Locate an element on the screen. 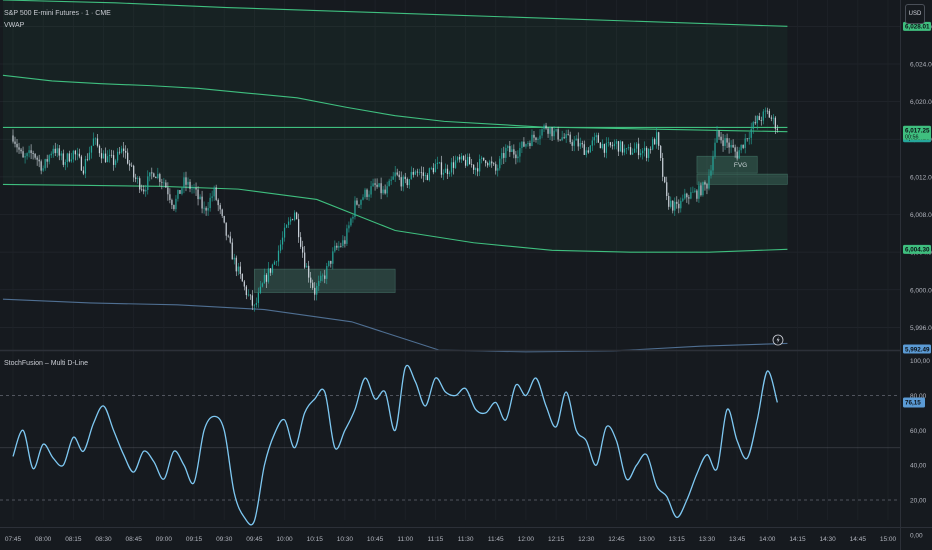  symbol-title: S&P 500 E-mini Futures · 1 · CME is located at coordinates (57, 13).